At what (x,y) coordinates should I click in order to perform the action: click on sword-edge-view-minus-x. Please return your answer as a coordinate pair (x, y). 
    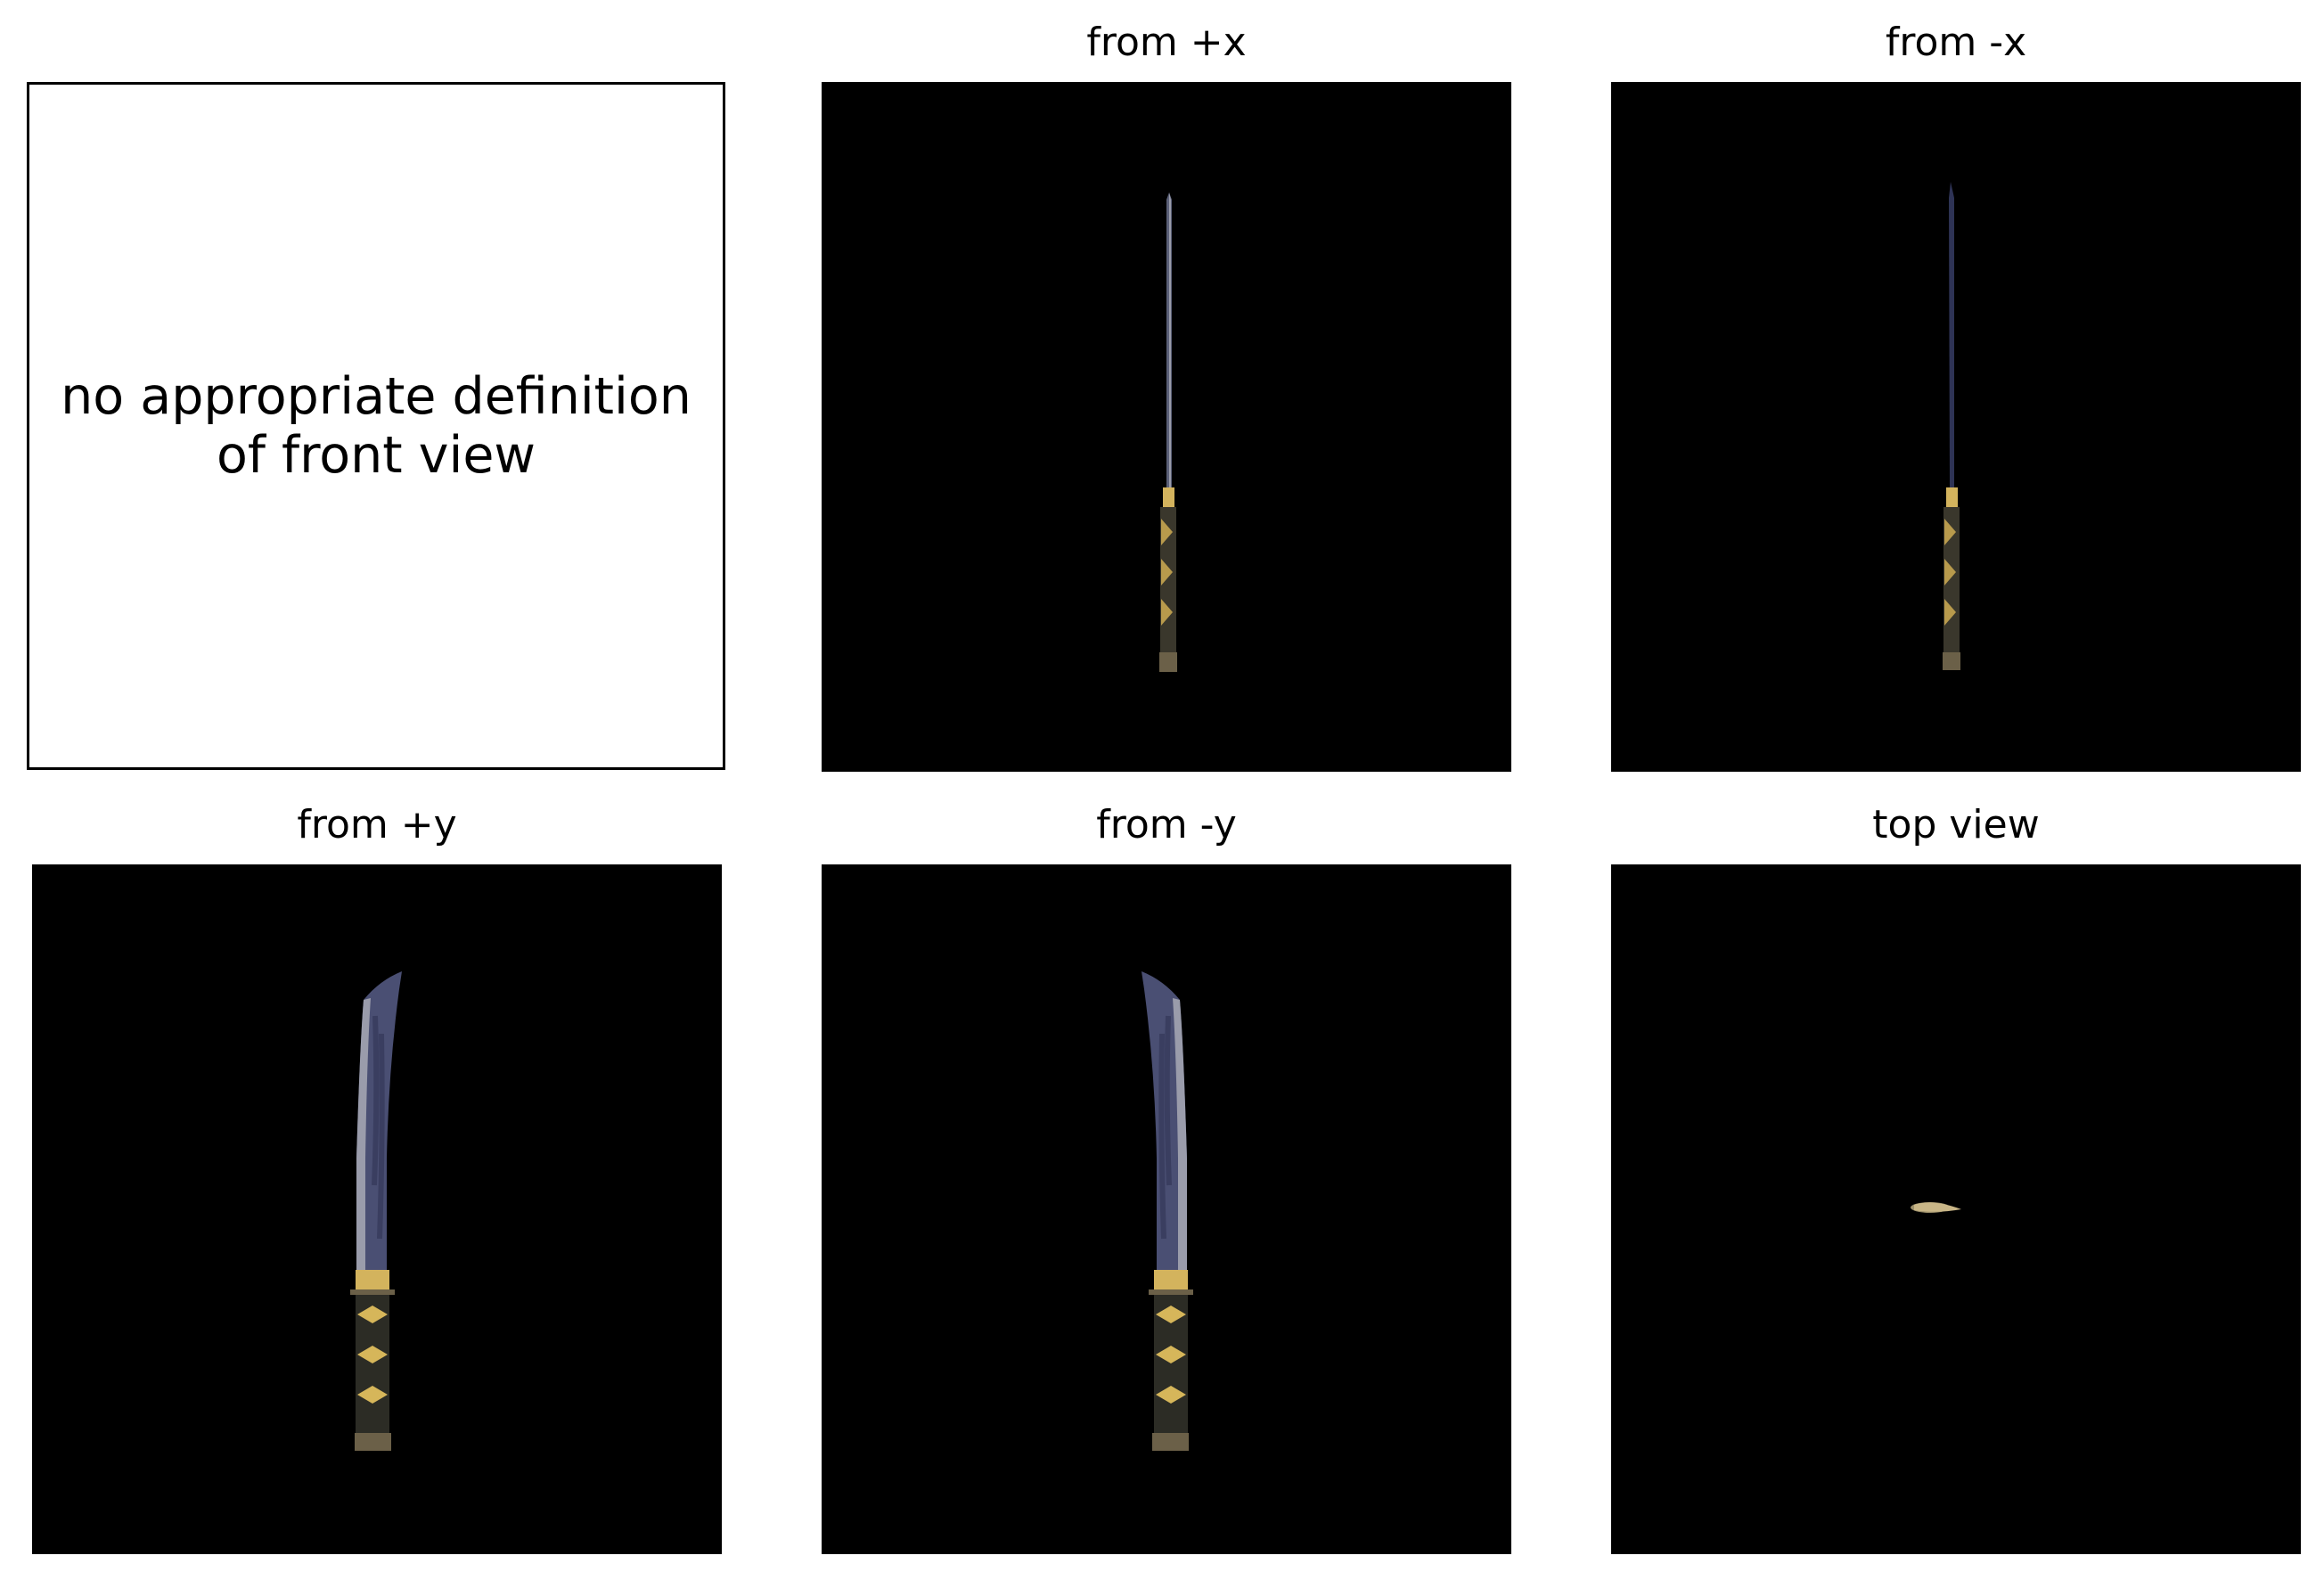
    Looking at the image, I should click on (1951, 426).